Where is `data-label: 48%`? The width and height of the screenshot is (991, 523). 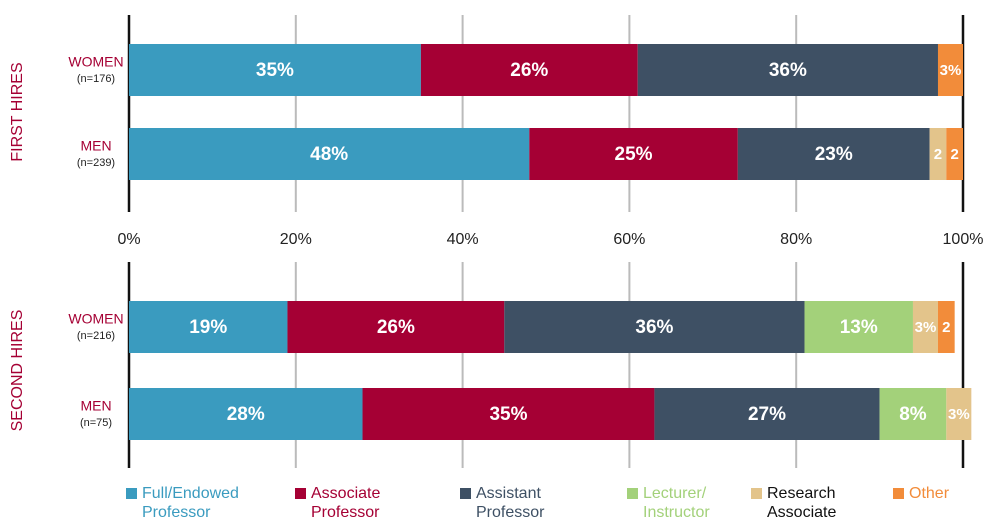
data-label: 48% is located at coordinates (329, 154).